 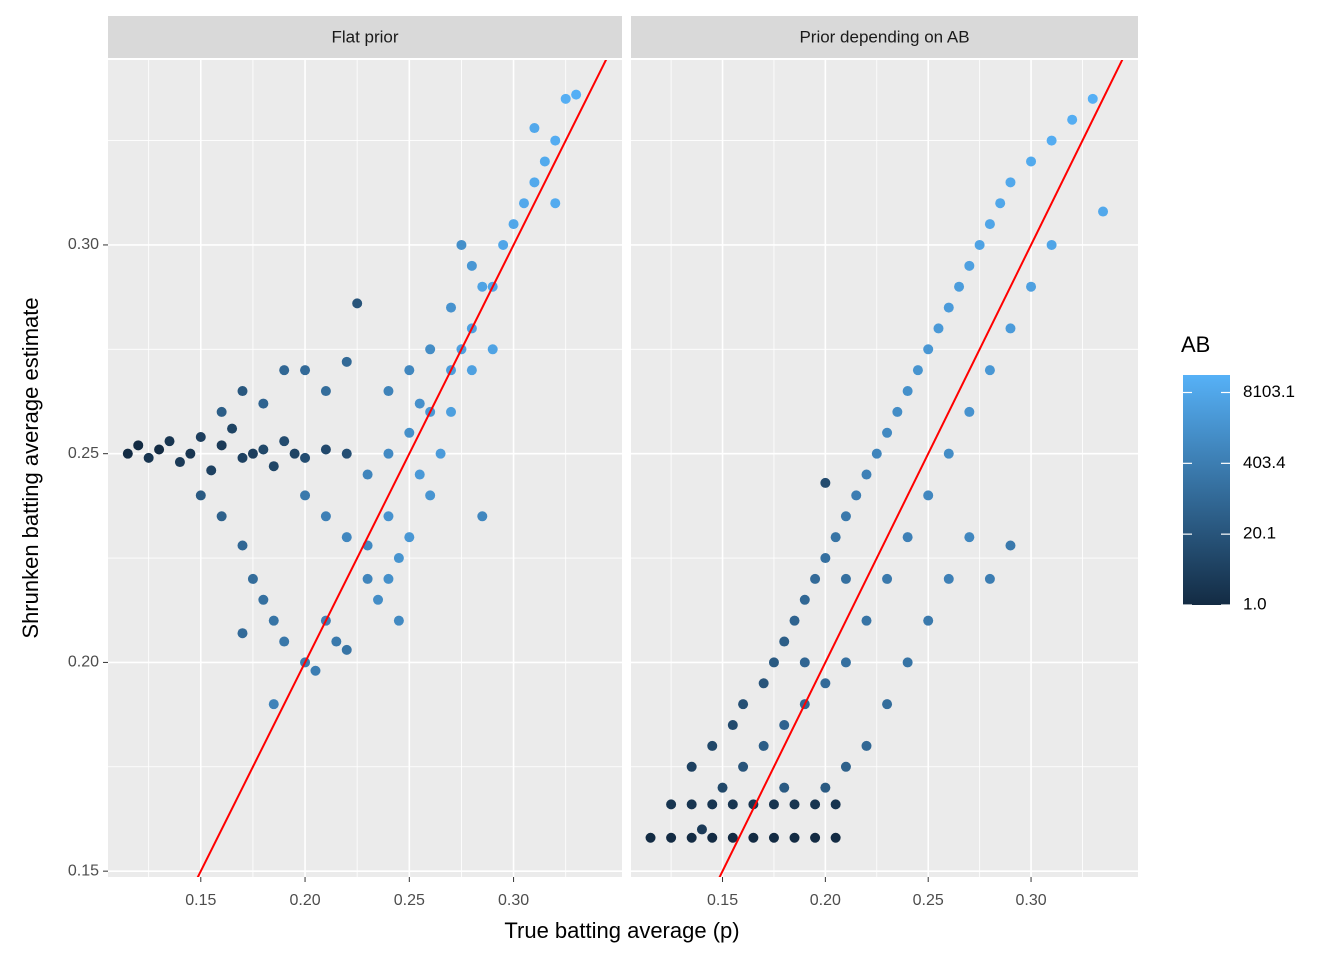 I want to click on legend-label: 403.4, so click(x=1264, y=462).